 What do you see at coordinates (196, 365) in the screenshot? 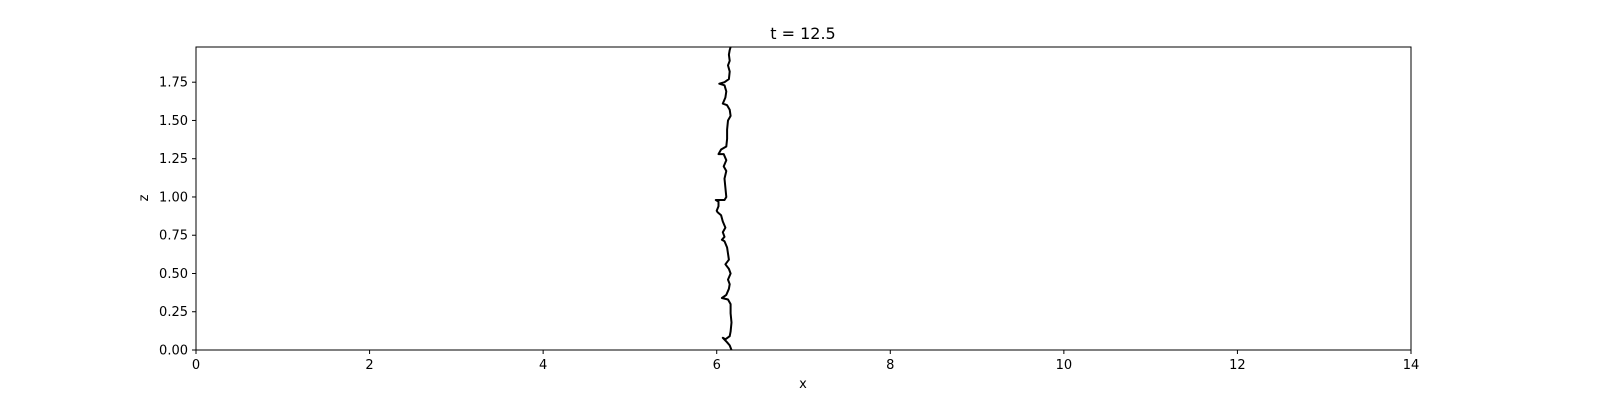
I see `x-tick-label: 0` at bounding box center [196, 365].